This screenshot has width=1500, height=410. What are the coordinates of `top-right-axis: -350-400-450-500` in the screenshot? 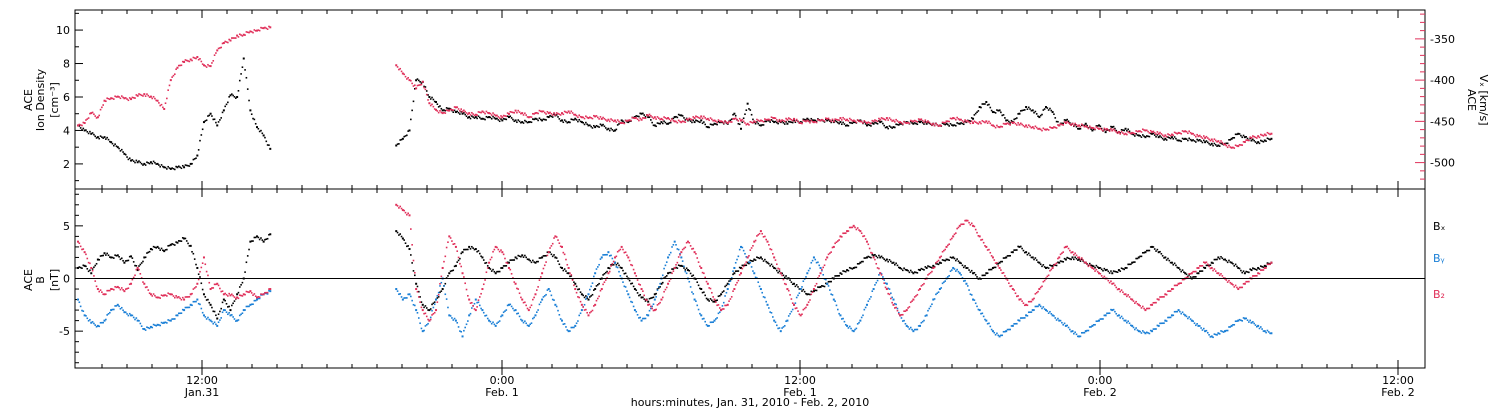 It's located at (1435, 96).